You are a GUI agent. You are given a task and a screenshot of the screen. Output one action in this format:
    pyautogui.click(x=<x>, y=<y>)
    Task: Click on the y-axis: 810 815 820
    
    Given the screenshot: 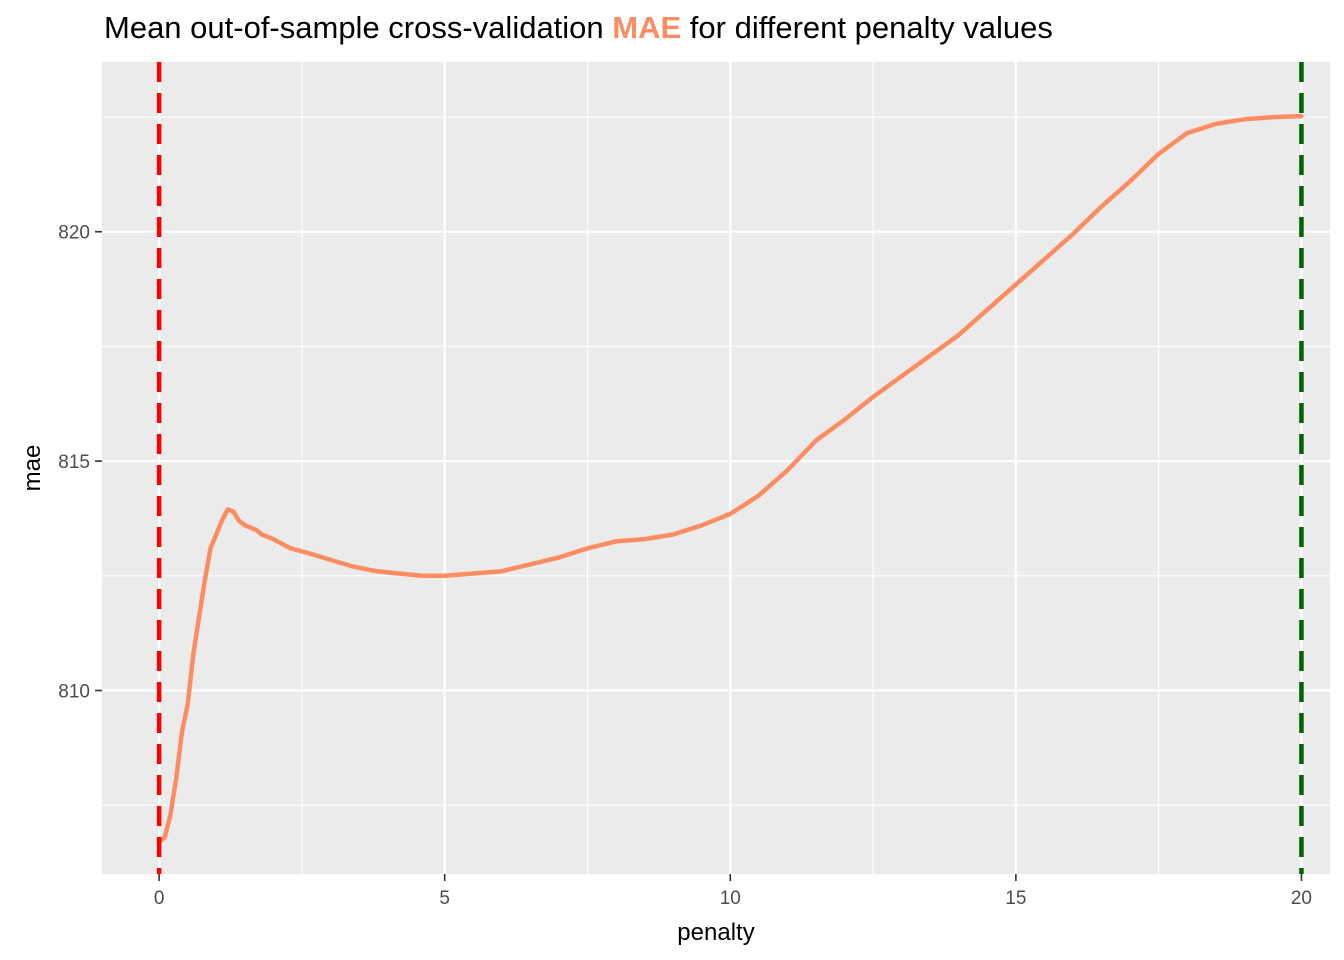 What is the action you would take?
    pyautogui.click(x=80, y=462)
    